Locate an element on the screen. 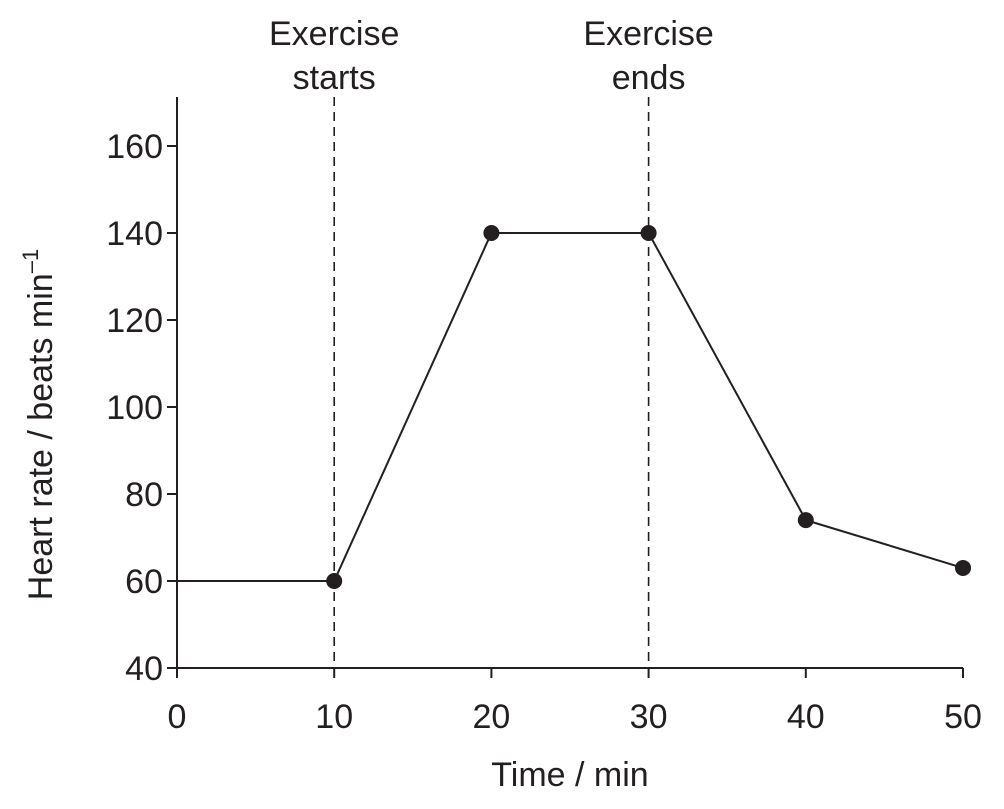 The height and width of the screenshot is (809, 1004). x-tick-label-10: 10 is located at coordinates (334, 717).